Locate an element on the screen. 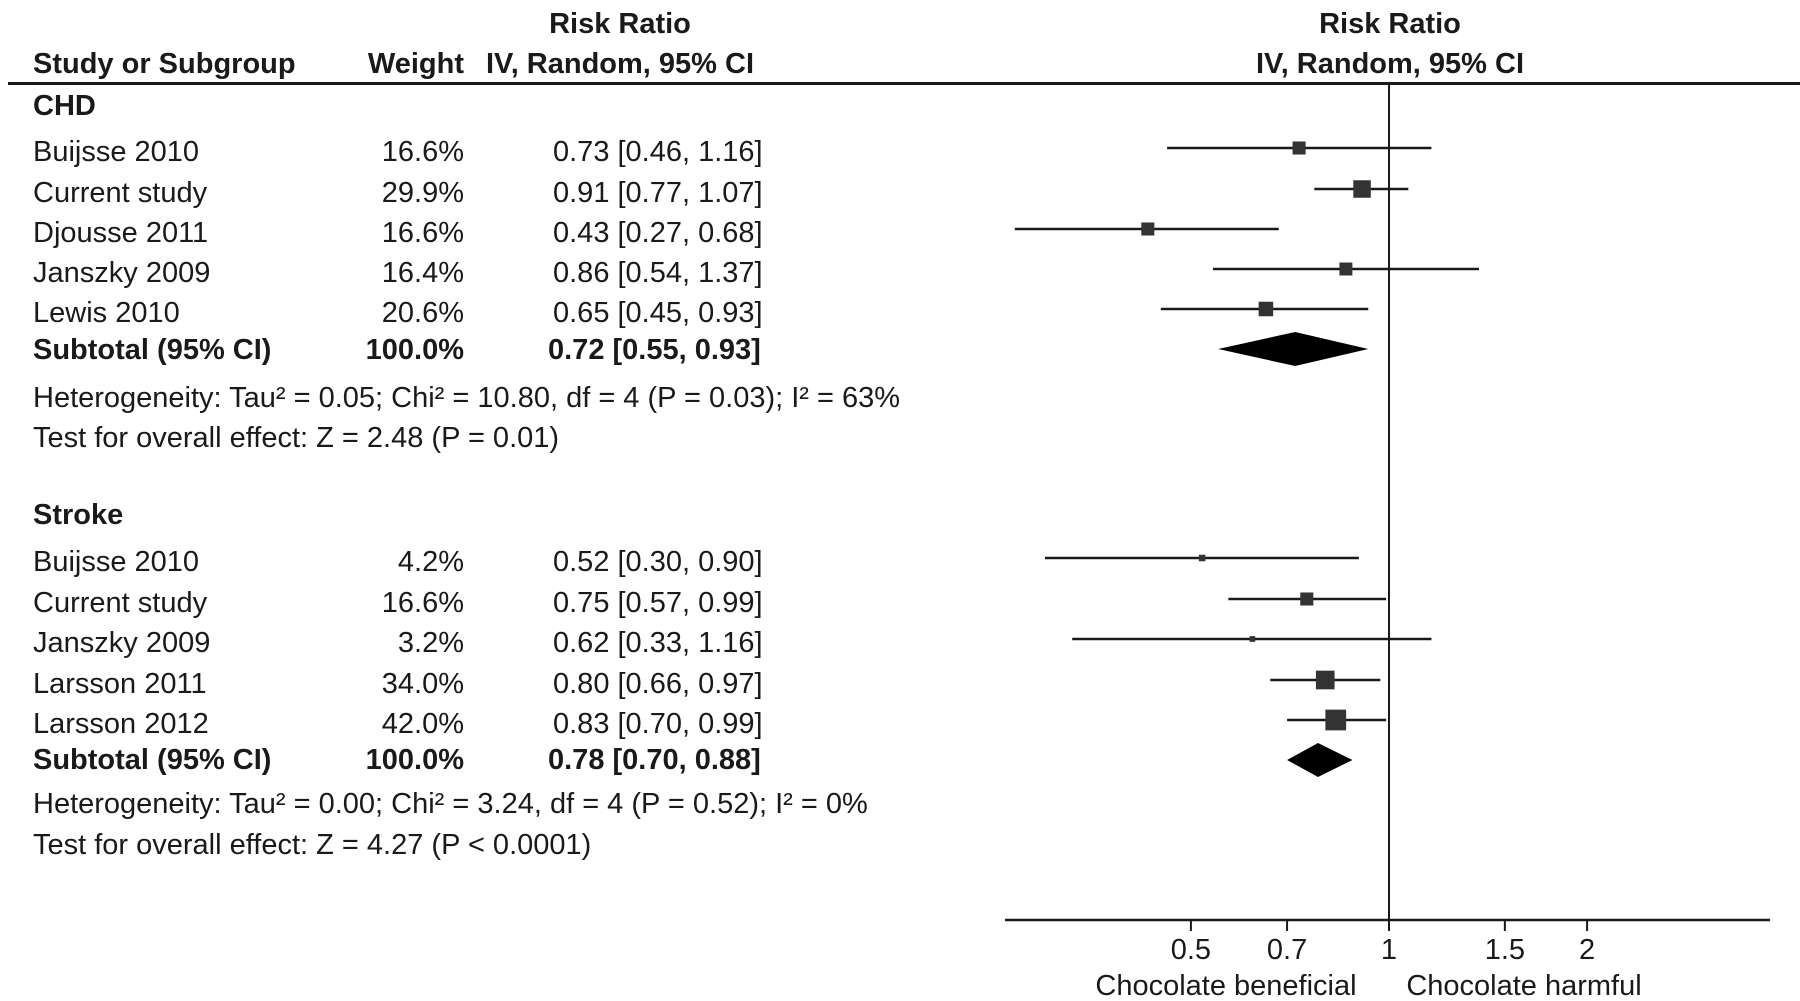 The width and height of the screenshot is (1800, 1001). x-label-harmful: Chocolate harmful is located at coordinates (1523, 985).